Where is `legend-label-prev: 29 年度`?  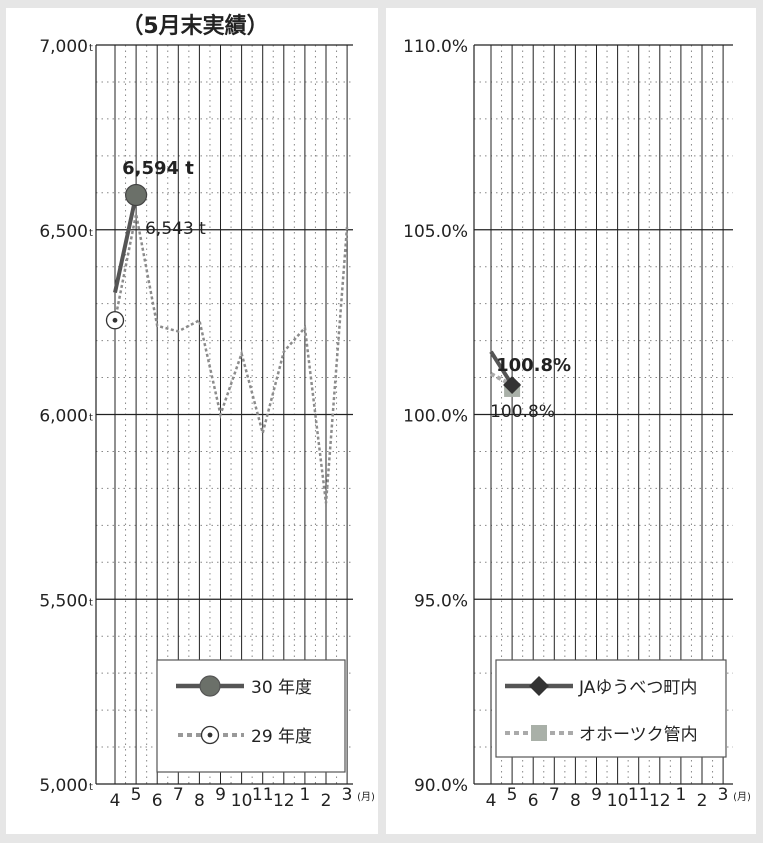
legend-label-prev: 29 年度 is located at coordinates (281, 737).